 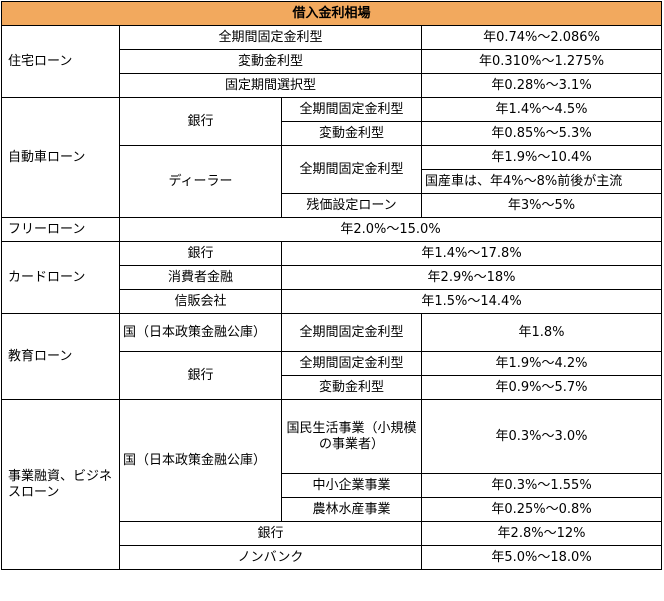 What do you see at coordinates (200, 277) in the screenshot?
I see `lender: 消費者金融` at bounding box center [200, 277].